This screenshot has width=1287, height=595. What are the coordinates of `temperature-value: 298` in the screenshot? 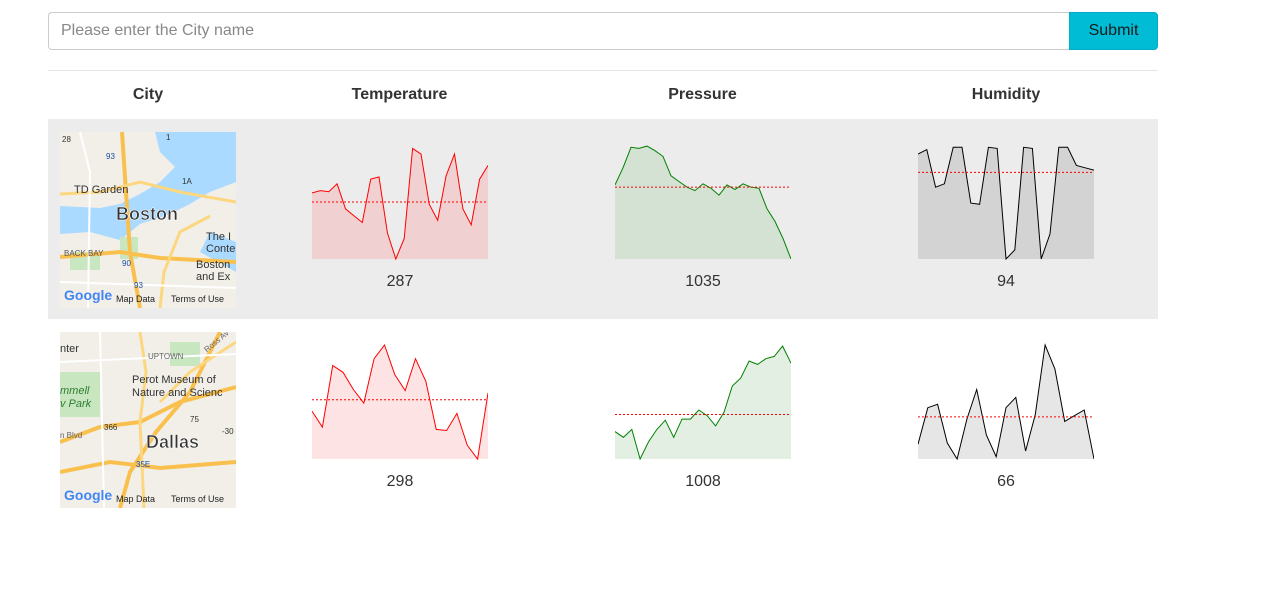 It's located at (400, 481).